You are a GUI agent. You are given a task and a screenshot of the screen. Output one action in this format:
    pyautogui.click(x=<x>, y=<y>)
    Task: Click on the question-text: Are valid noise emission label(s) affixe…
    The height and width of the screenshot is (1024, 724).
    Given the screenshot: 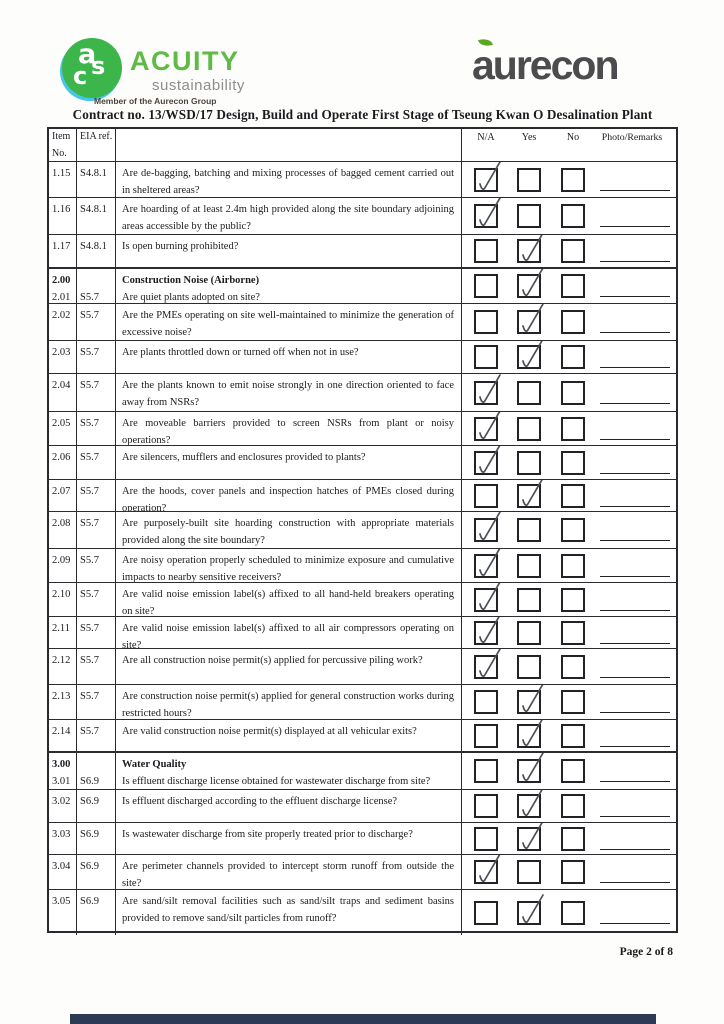 What is the action you would take?
    pyautogui.click(x=288, y=603)
    